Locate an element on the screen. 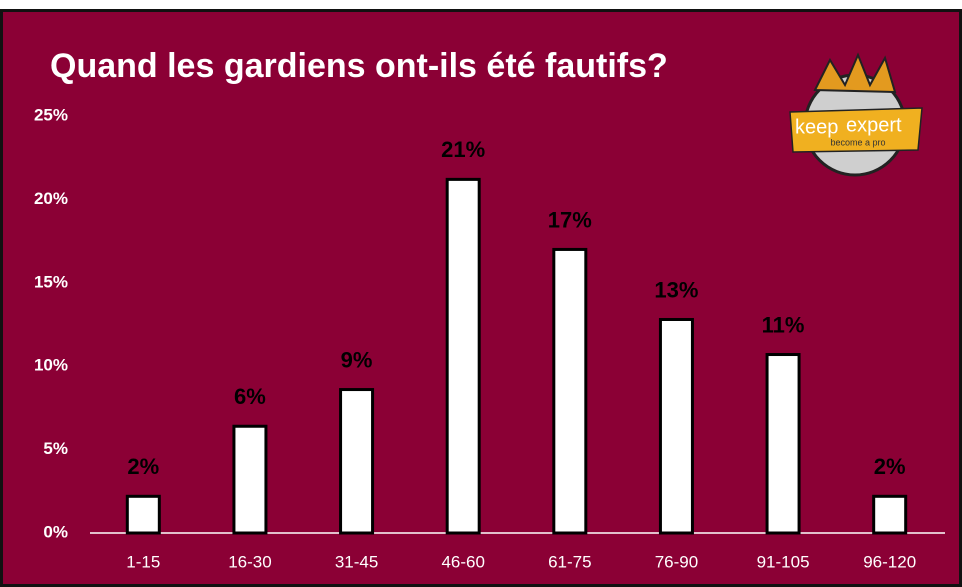 Image resolution: width=962 pixels, height=587 pixels. x-tick-label: 1-15 is located at coordinates (143, 561).